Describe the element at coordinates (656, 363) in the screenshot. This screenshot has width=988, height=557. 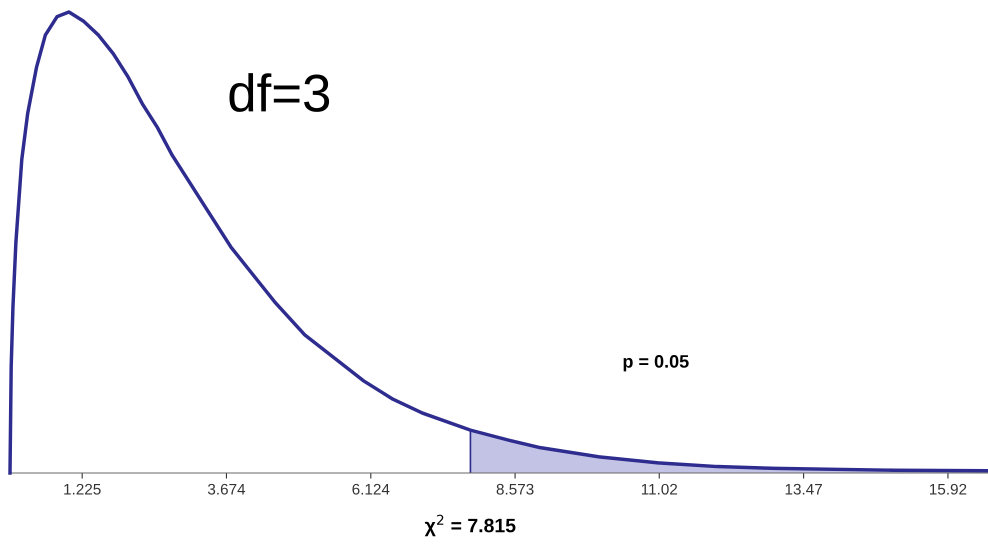
I see `annotation: p = 0.05` at that location.